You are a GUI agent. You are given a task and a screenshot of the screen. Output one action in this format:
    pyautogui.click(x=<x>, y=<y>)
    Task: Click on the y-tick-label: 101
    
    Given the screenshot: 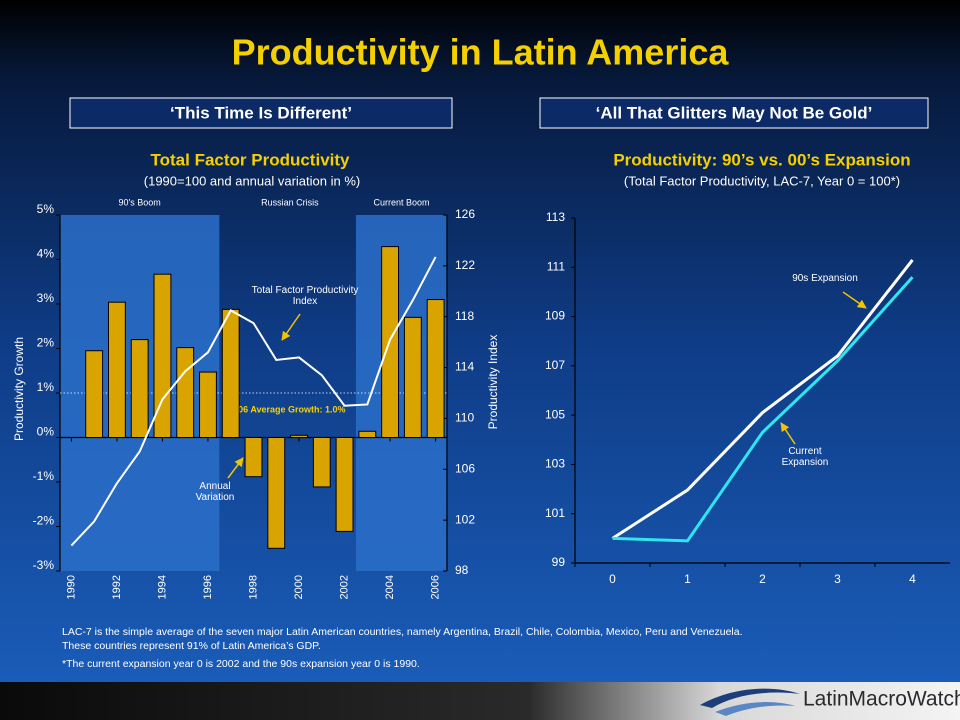 What is the action you would take?
    pyautogui.click(x=555, y=513)
    